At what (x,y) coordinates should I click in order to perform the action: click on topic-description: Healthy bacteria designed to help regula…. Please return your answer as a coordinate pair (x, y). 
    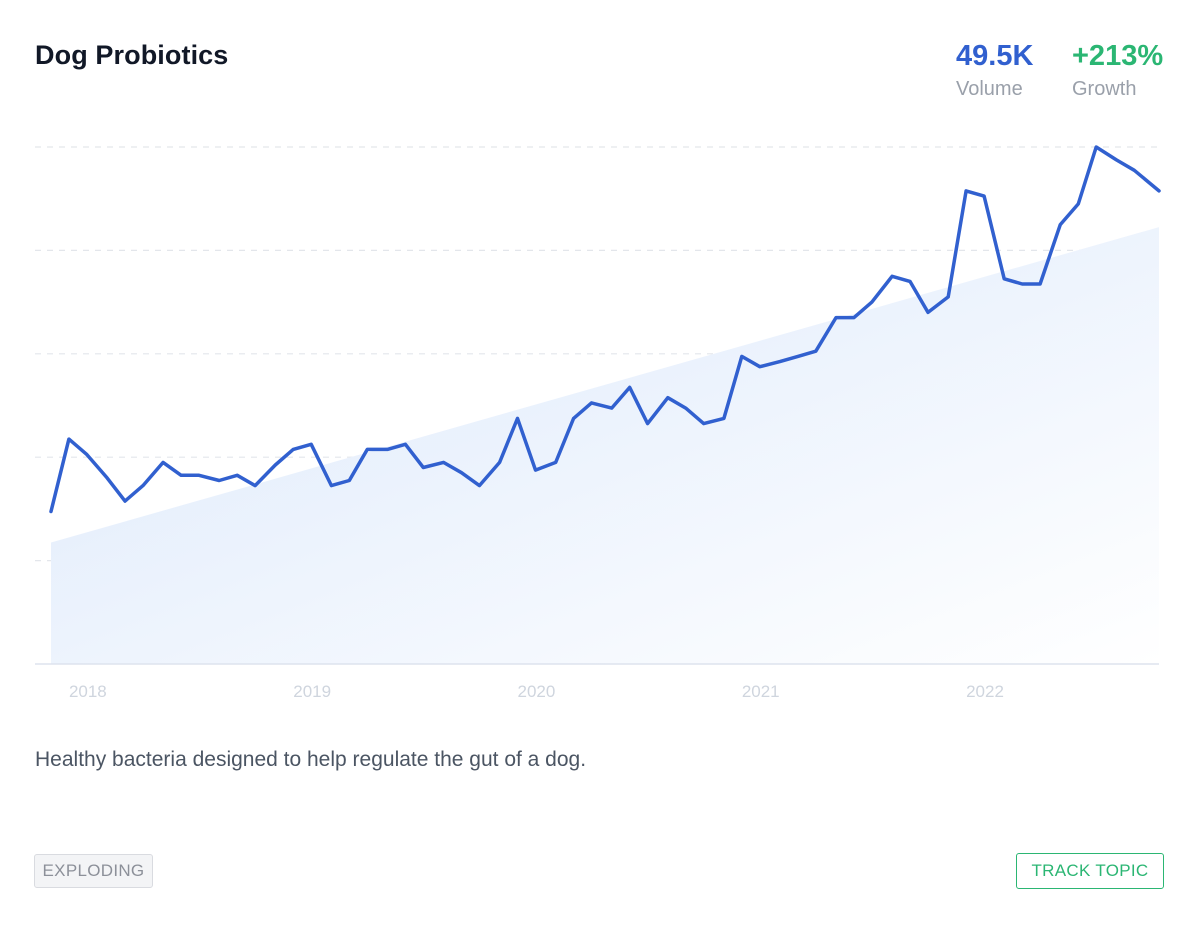
    Looking at the image, I should click on (311, 759).